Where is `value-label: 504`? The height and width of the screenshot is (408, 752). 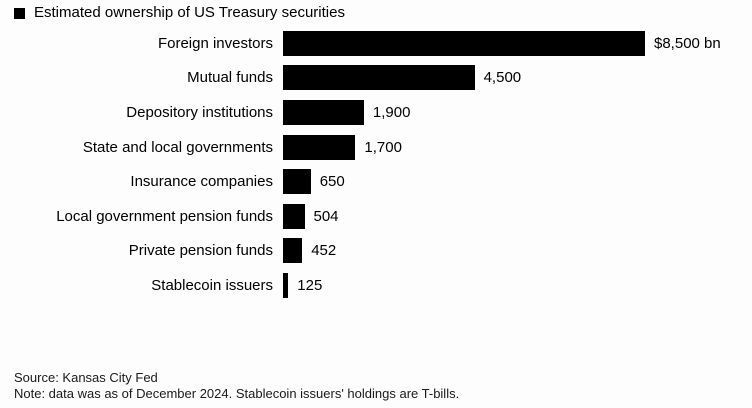
value-label: 504 is located at coordinates (326, 216).